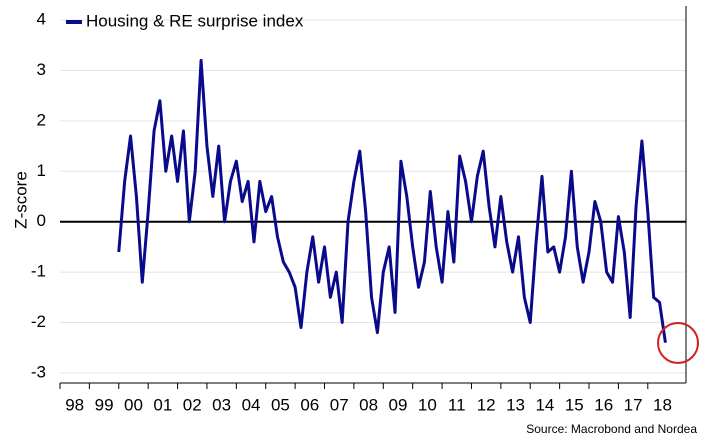  What do you see at coordinates (41, 170) in the screenshot?
I see `y-tick-label: 1` at bounding box center [41, 170].